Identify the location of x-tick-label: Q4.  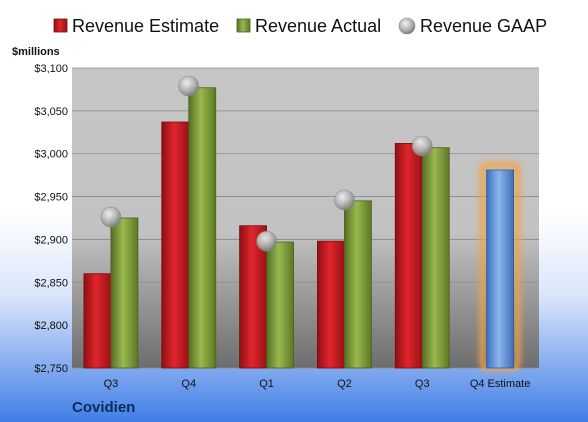
(188, 384).